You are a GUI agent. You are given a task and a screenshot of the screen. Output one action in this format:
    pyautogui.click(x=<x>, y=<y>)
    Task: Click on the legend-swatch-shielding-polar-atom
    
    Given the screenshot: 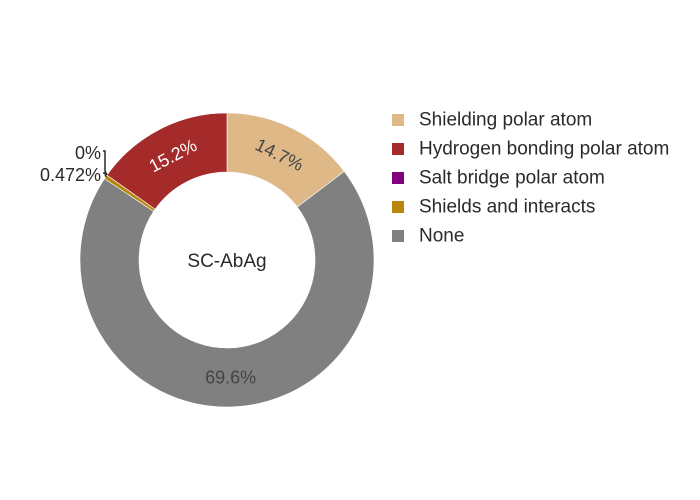 What is the action you would take?
    pyautogui.click(x=398, y=120)
    